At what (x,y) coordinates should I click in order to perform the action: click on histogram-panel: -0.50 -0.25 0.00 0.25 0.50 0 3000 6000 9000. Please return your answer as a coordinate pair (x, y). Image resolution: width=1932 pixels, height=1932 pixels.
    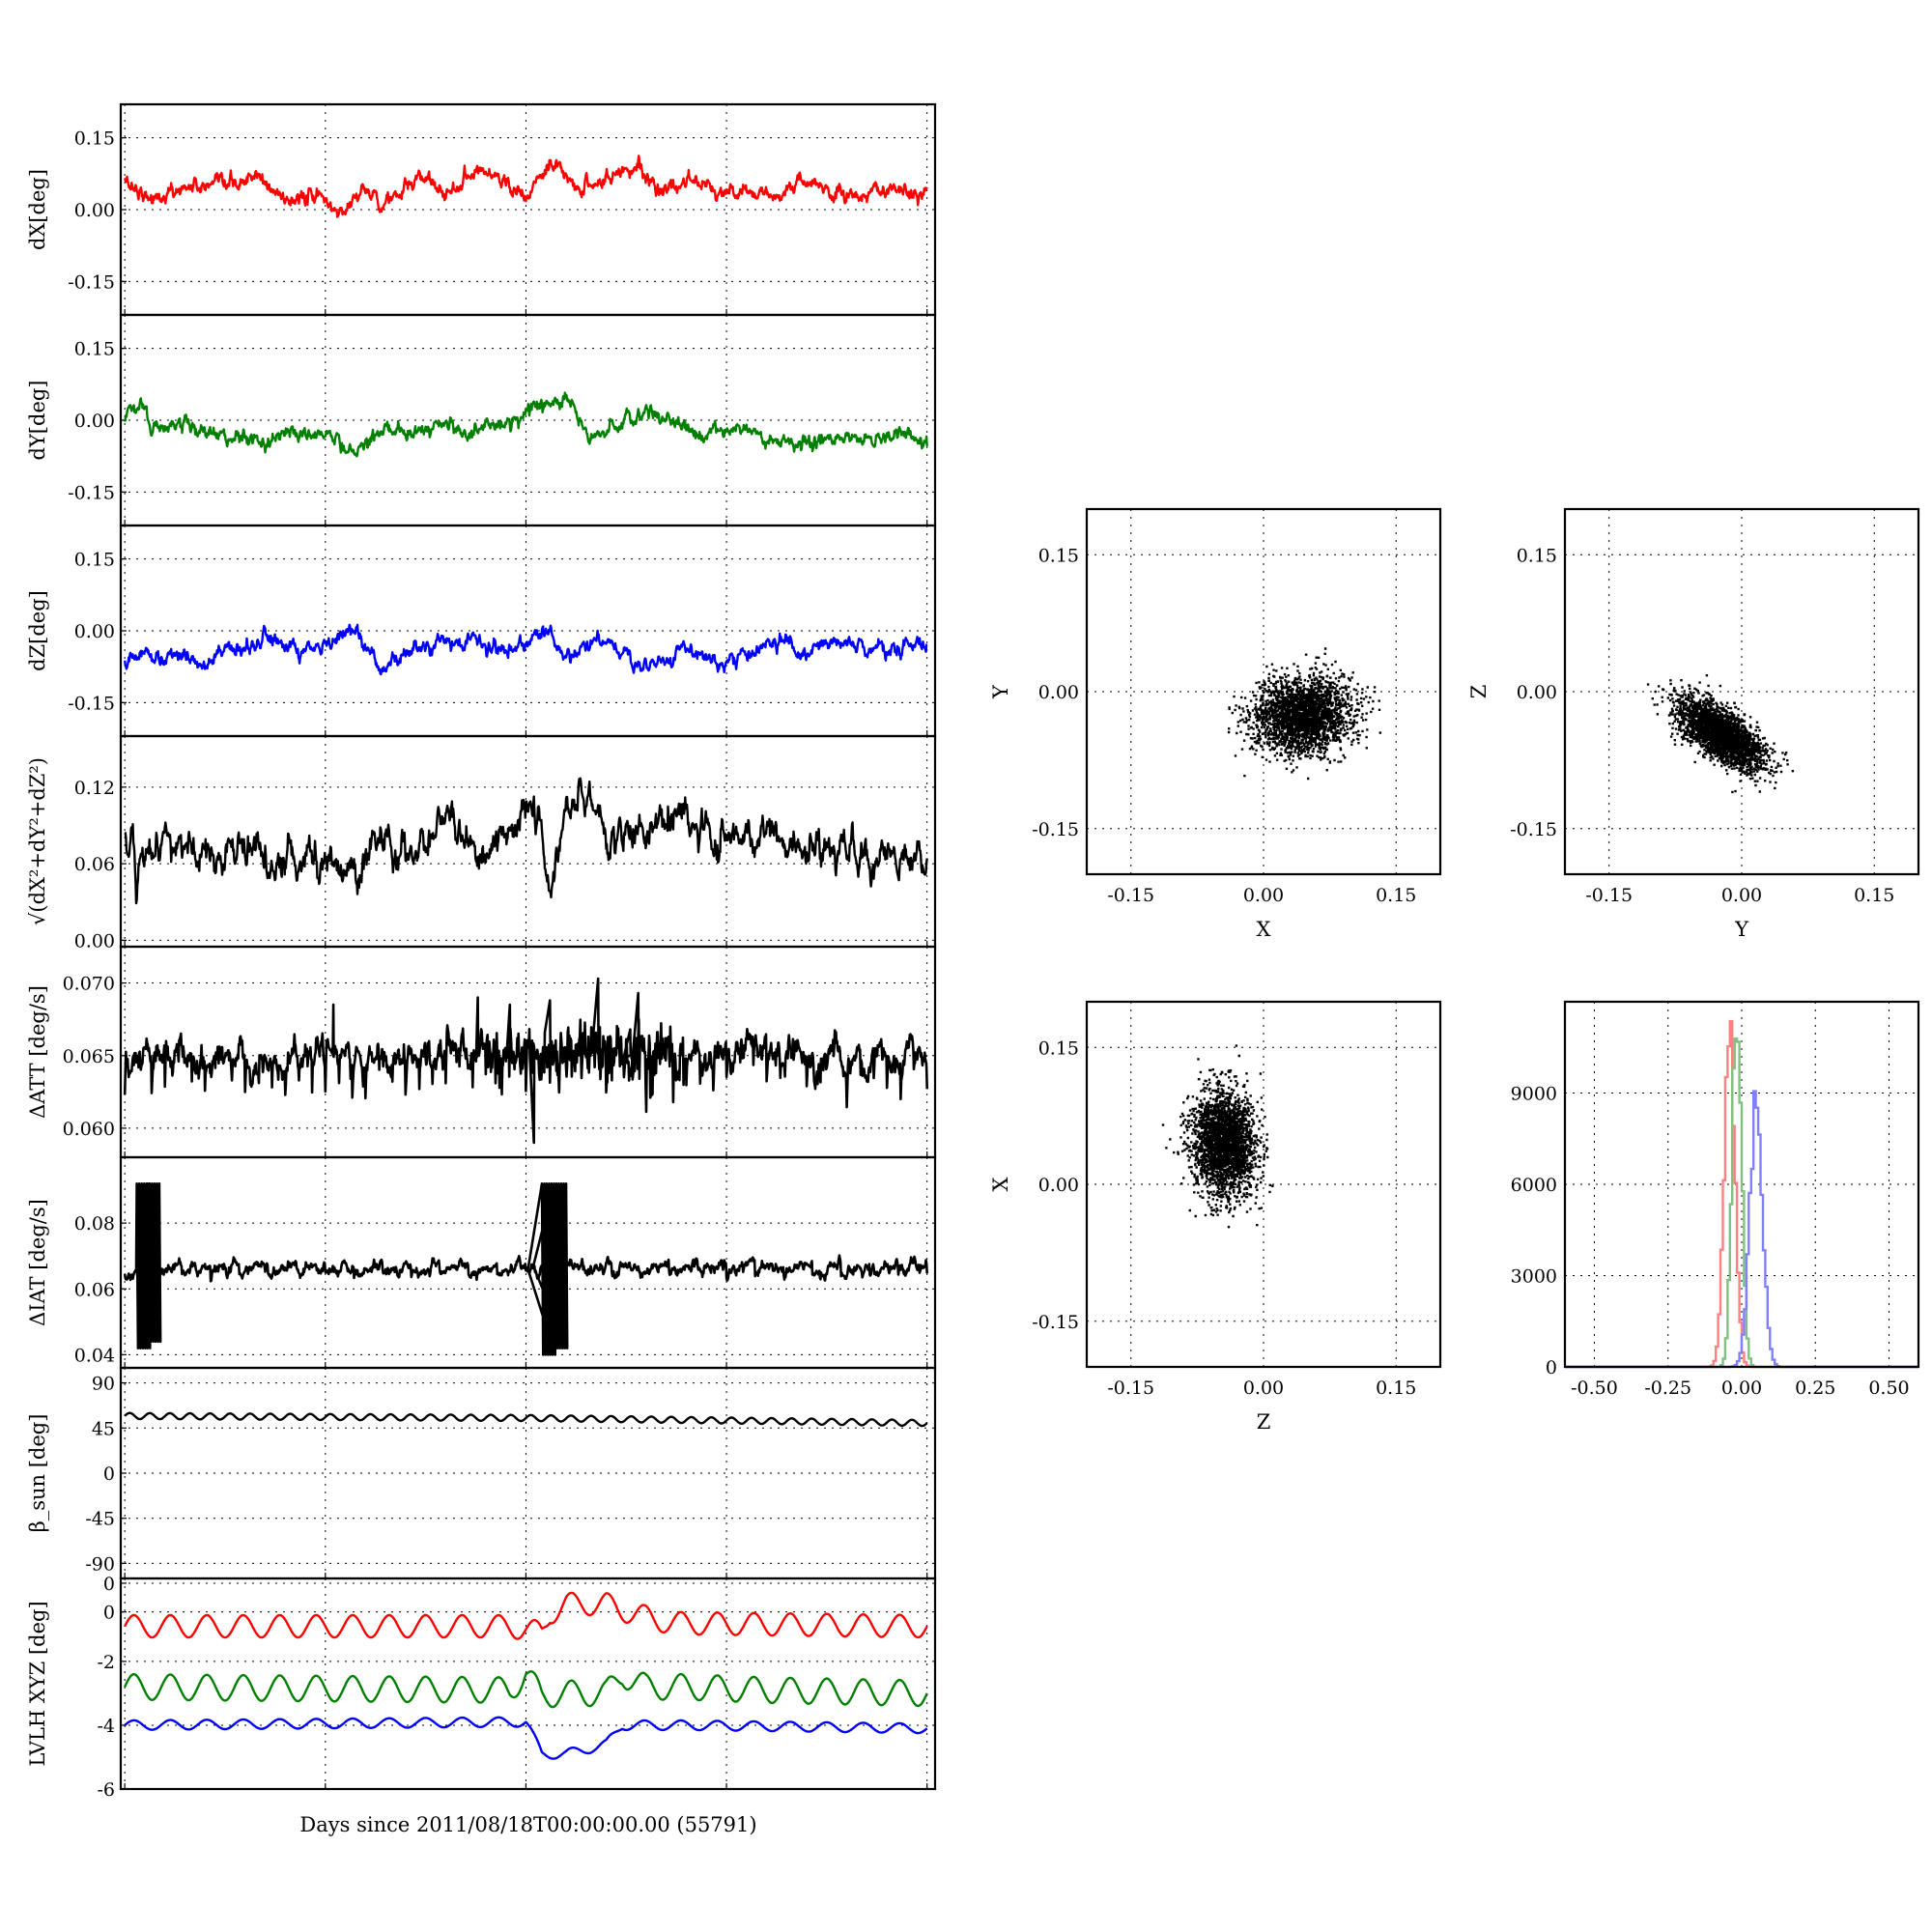
    Looking at the image, I should click on (1715, 1199).